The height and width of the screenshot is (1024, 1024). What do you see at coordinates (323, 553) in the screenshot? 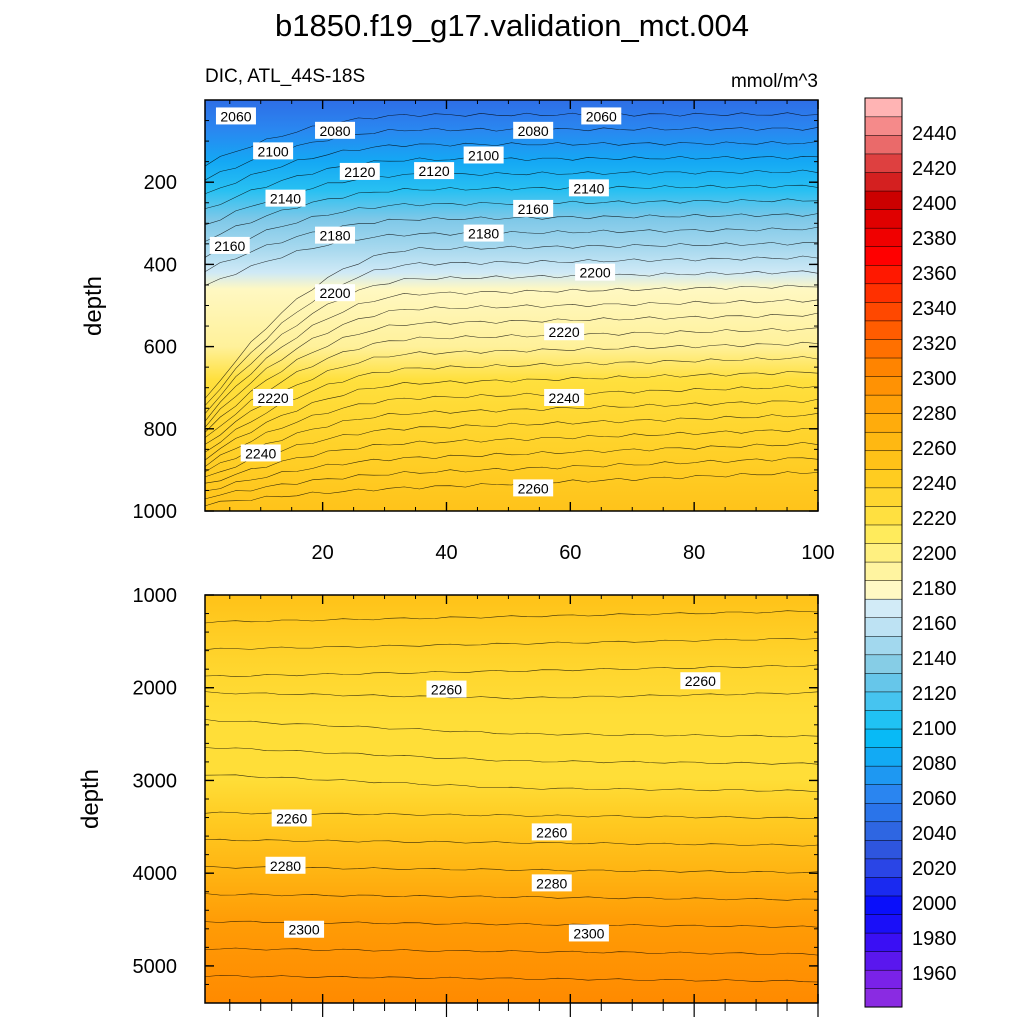
I see `x-tick-label: 20` at bounding box center [323, 553].